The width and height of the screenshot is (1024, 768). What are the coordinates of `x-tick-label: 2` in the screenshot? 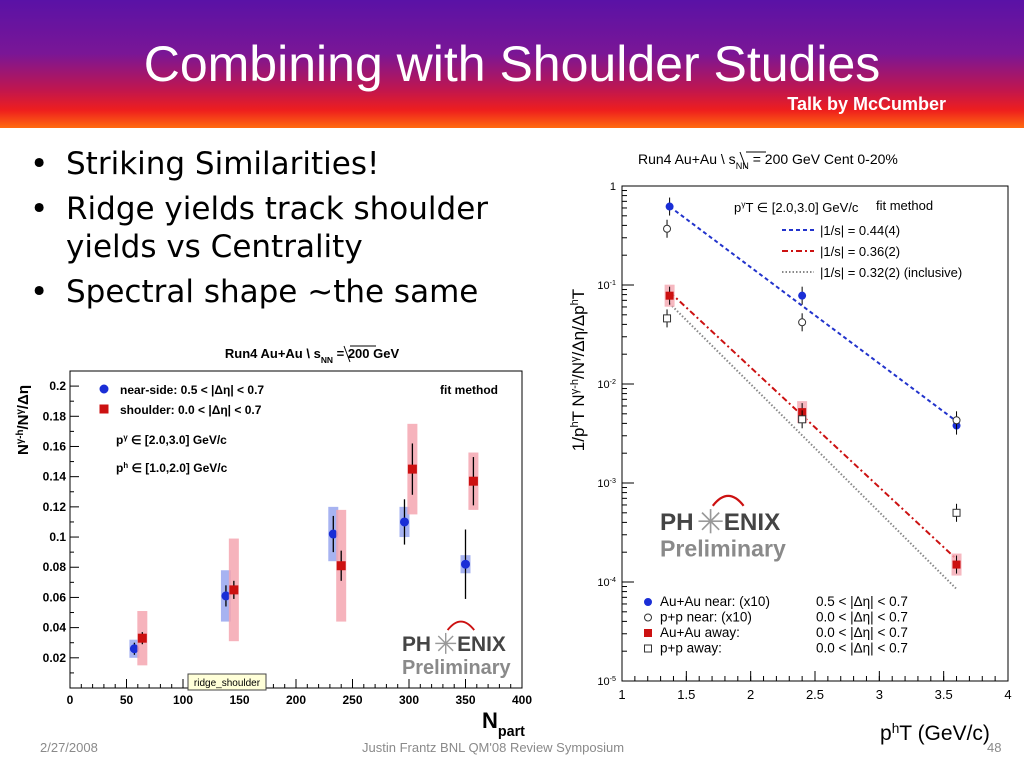 It's located at (750, 694).